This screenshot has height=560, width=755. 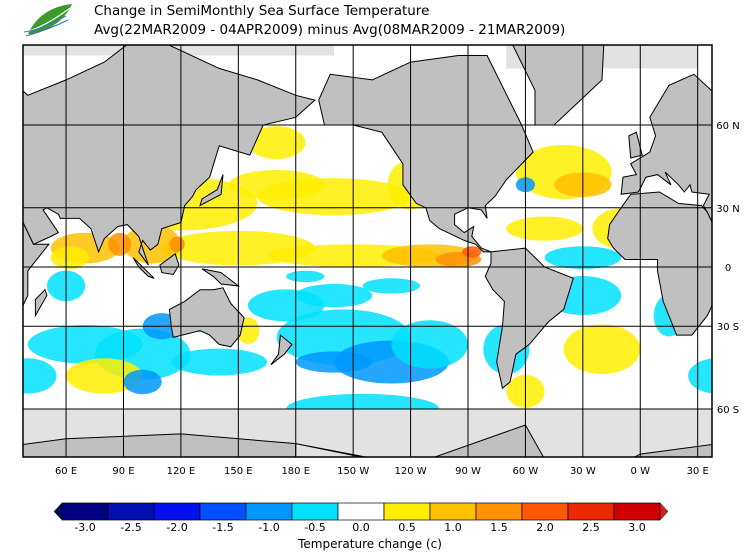 What do you see at coordinates (130, 527) in the screenshot?
I see `colorbar-tick-label: -2.5` at bounding box center [130, 527].